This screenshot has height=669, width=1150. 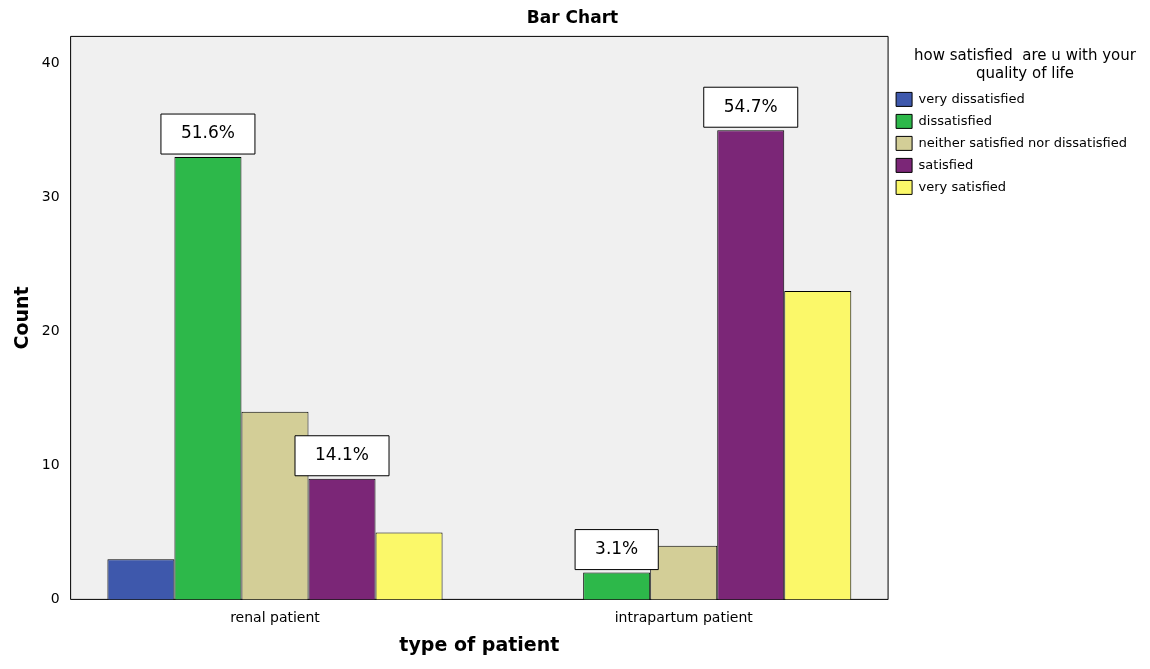 What do you see at coordinates (50, 61) in the screenshot?
I see `y-tick-label: 40` at bounding box center [50, 61].